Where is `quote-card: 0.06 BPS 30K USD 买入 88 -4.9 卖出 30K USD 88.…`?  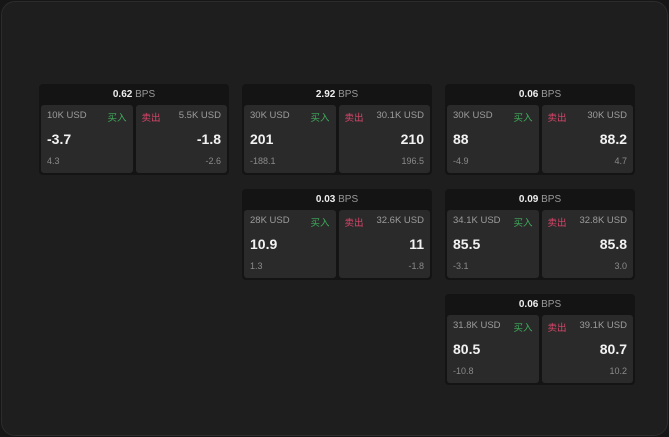 quote-card: 0.06 BPS 30K USD 买入 88 -4.9 卖出 30K USD 88.… is located at coordinates (540, 129).